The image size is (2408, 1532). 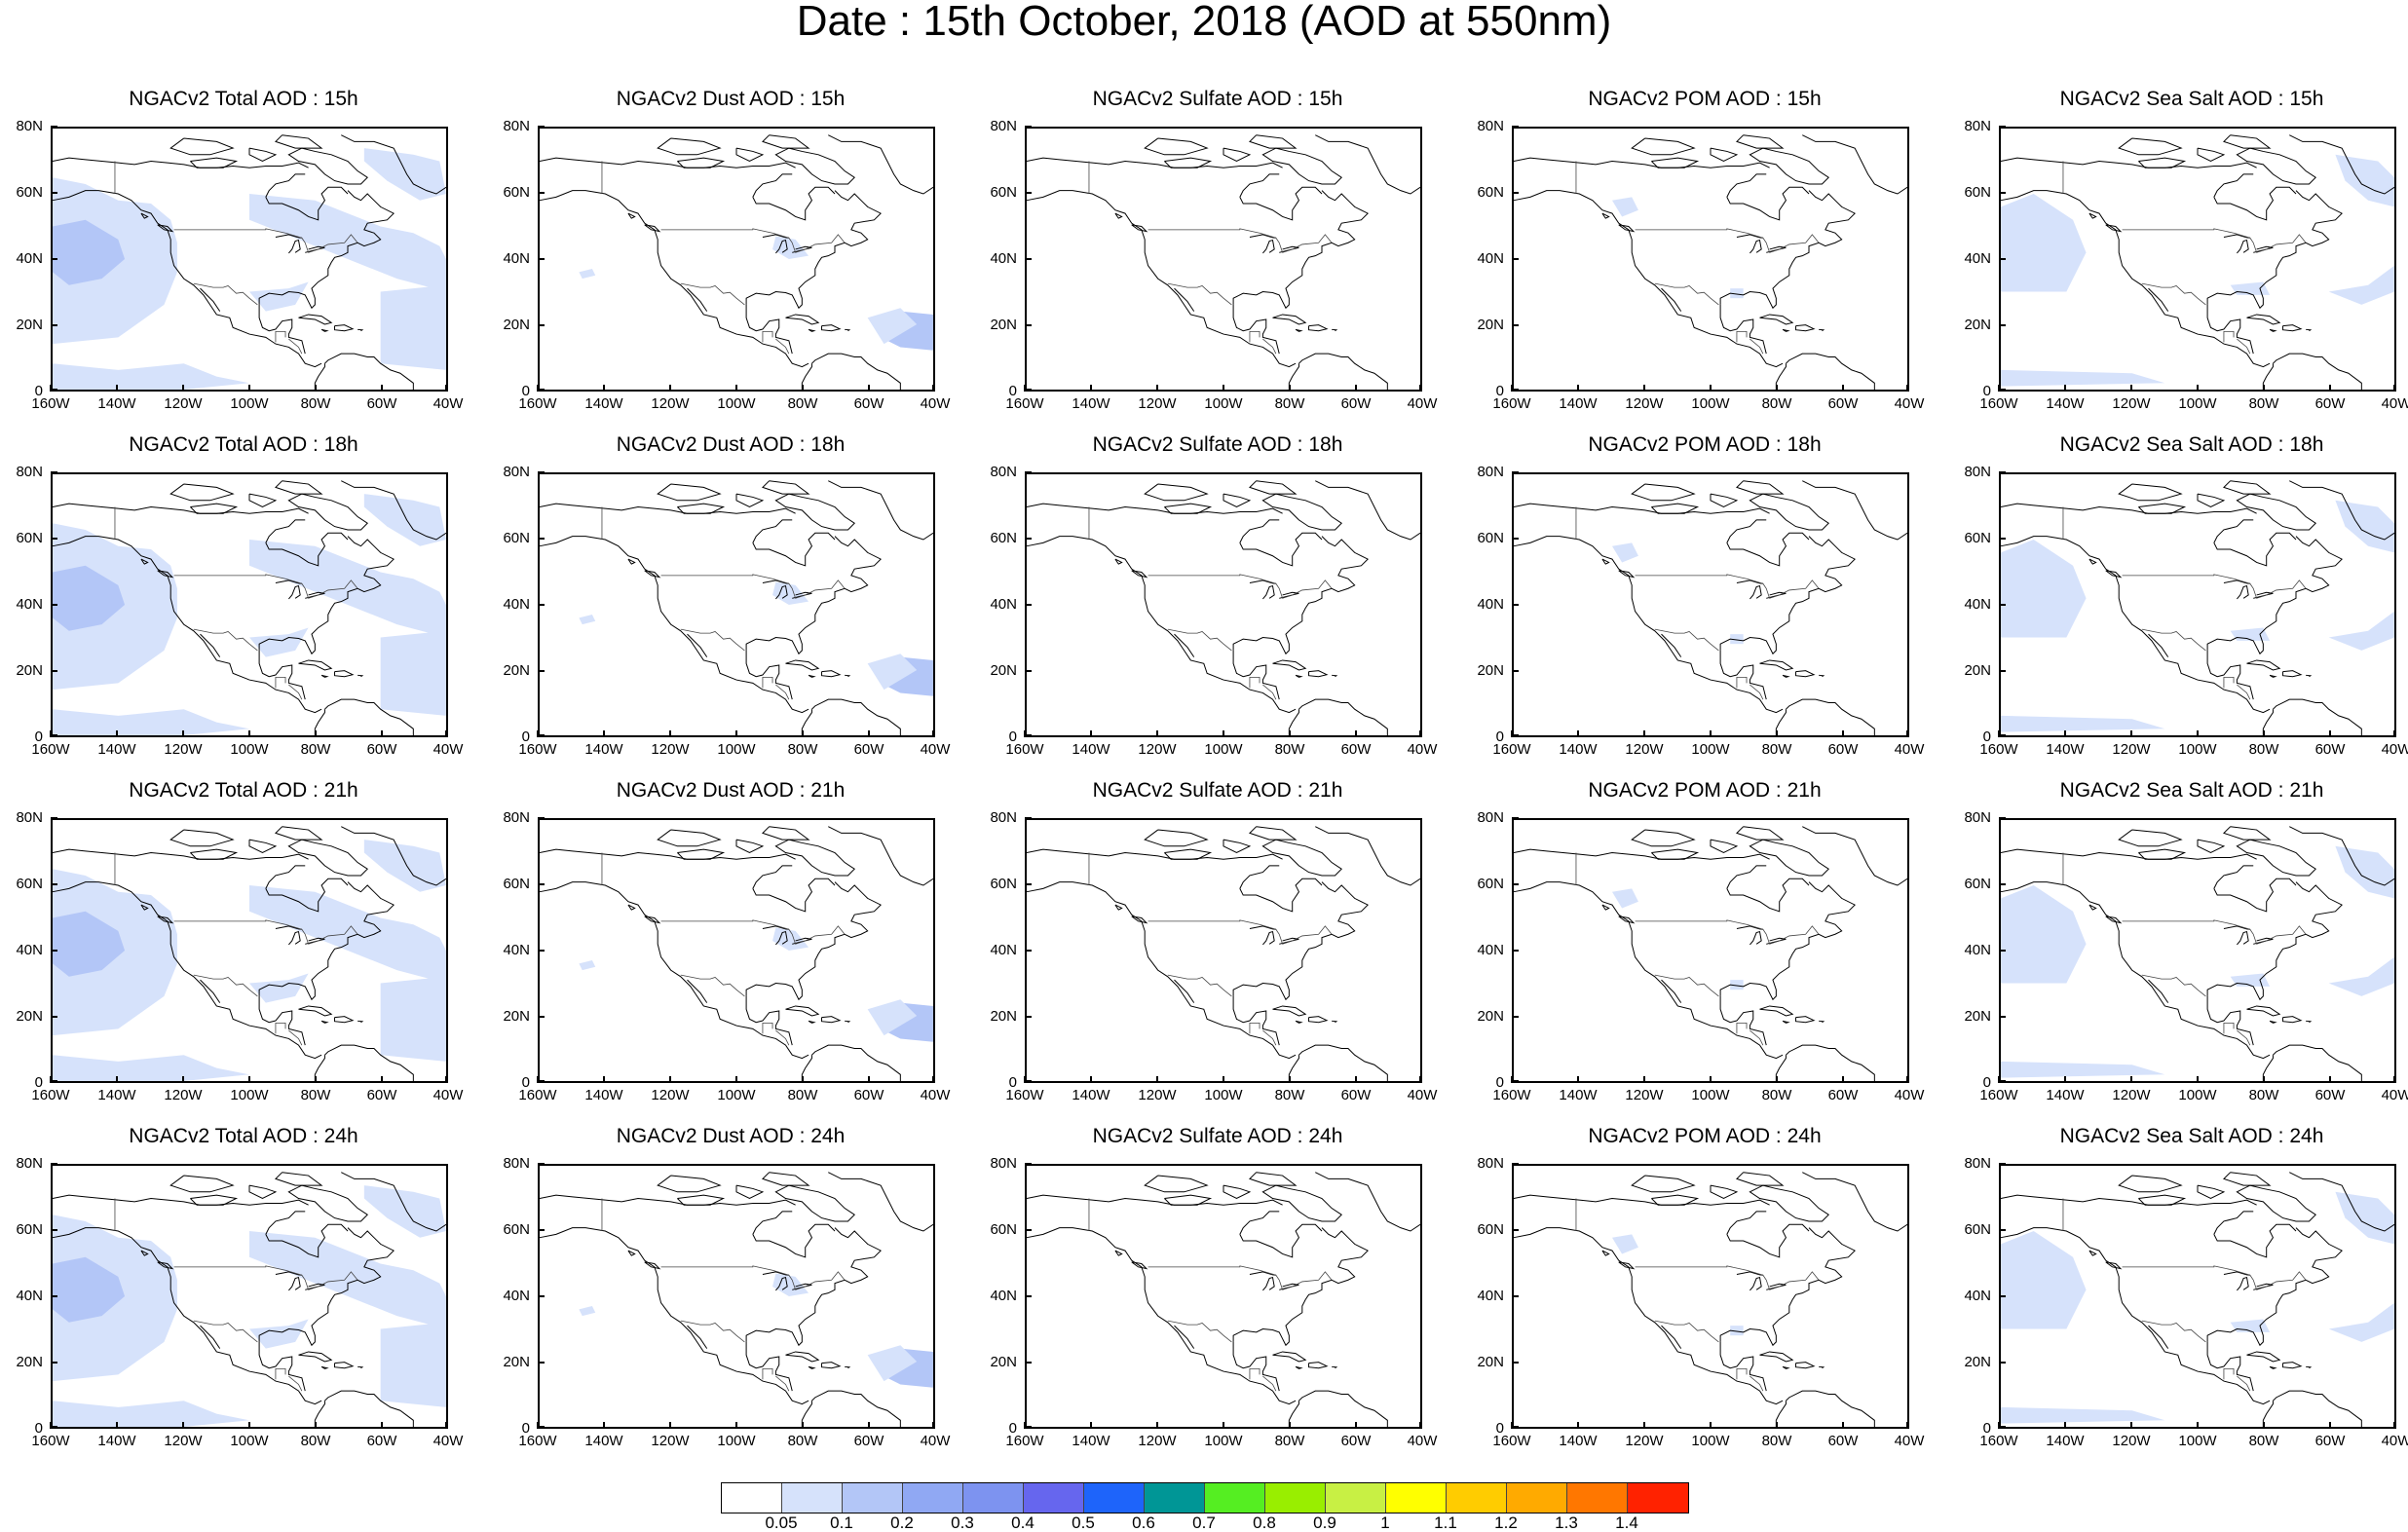 I want to click on colorbar-swatch, so click(x=1054, y=1498).